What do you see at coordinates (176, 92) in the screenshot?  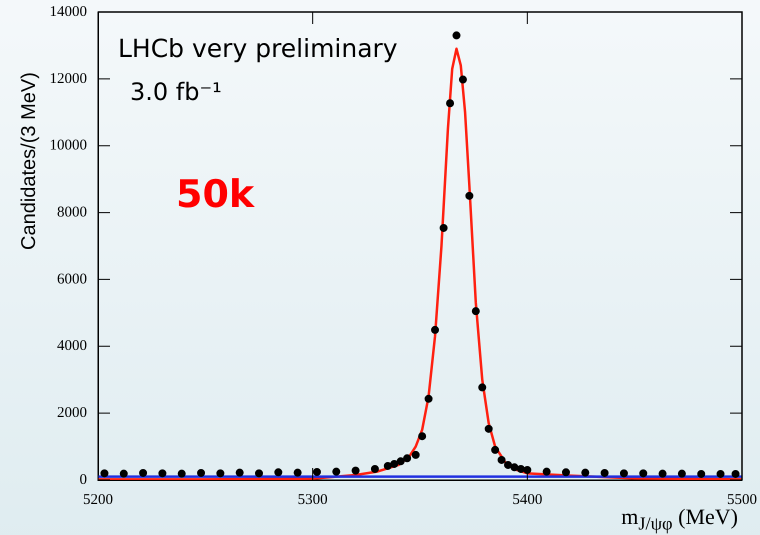 I see `annotation: 3.0 fb⁻¹` at bounding box center [176, 92].